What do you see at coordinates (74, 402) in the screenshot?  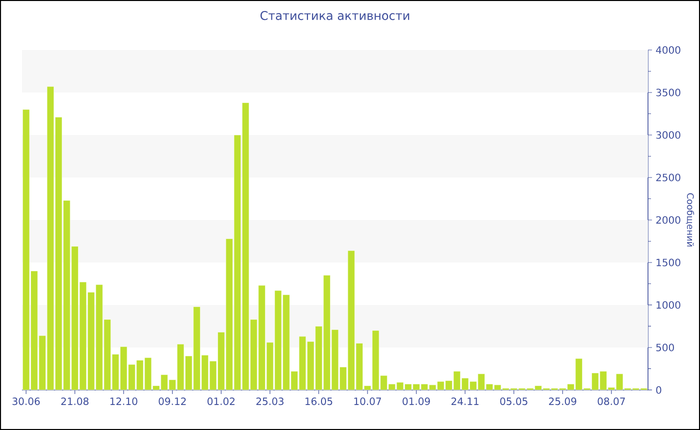 I see `x-tick-label: 21.08` at bounding box center [74, 402].